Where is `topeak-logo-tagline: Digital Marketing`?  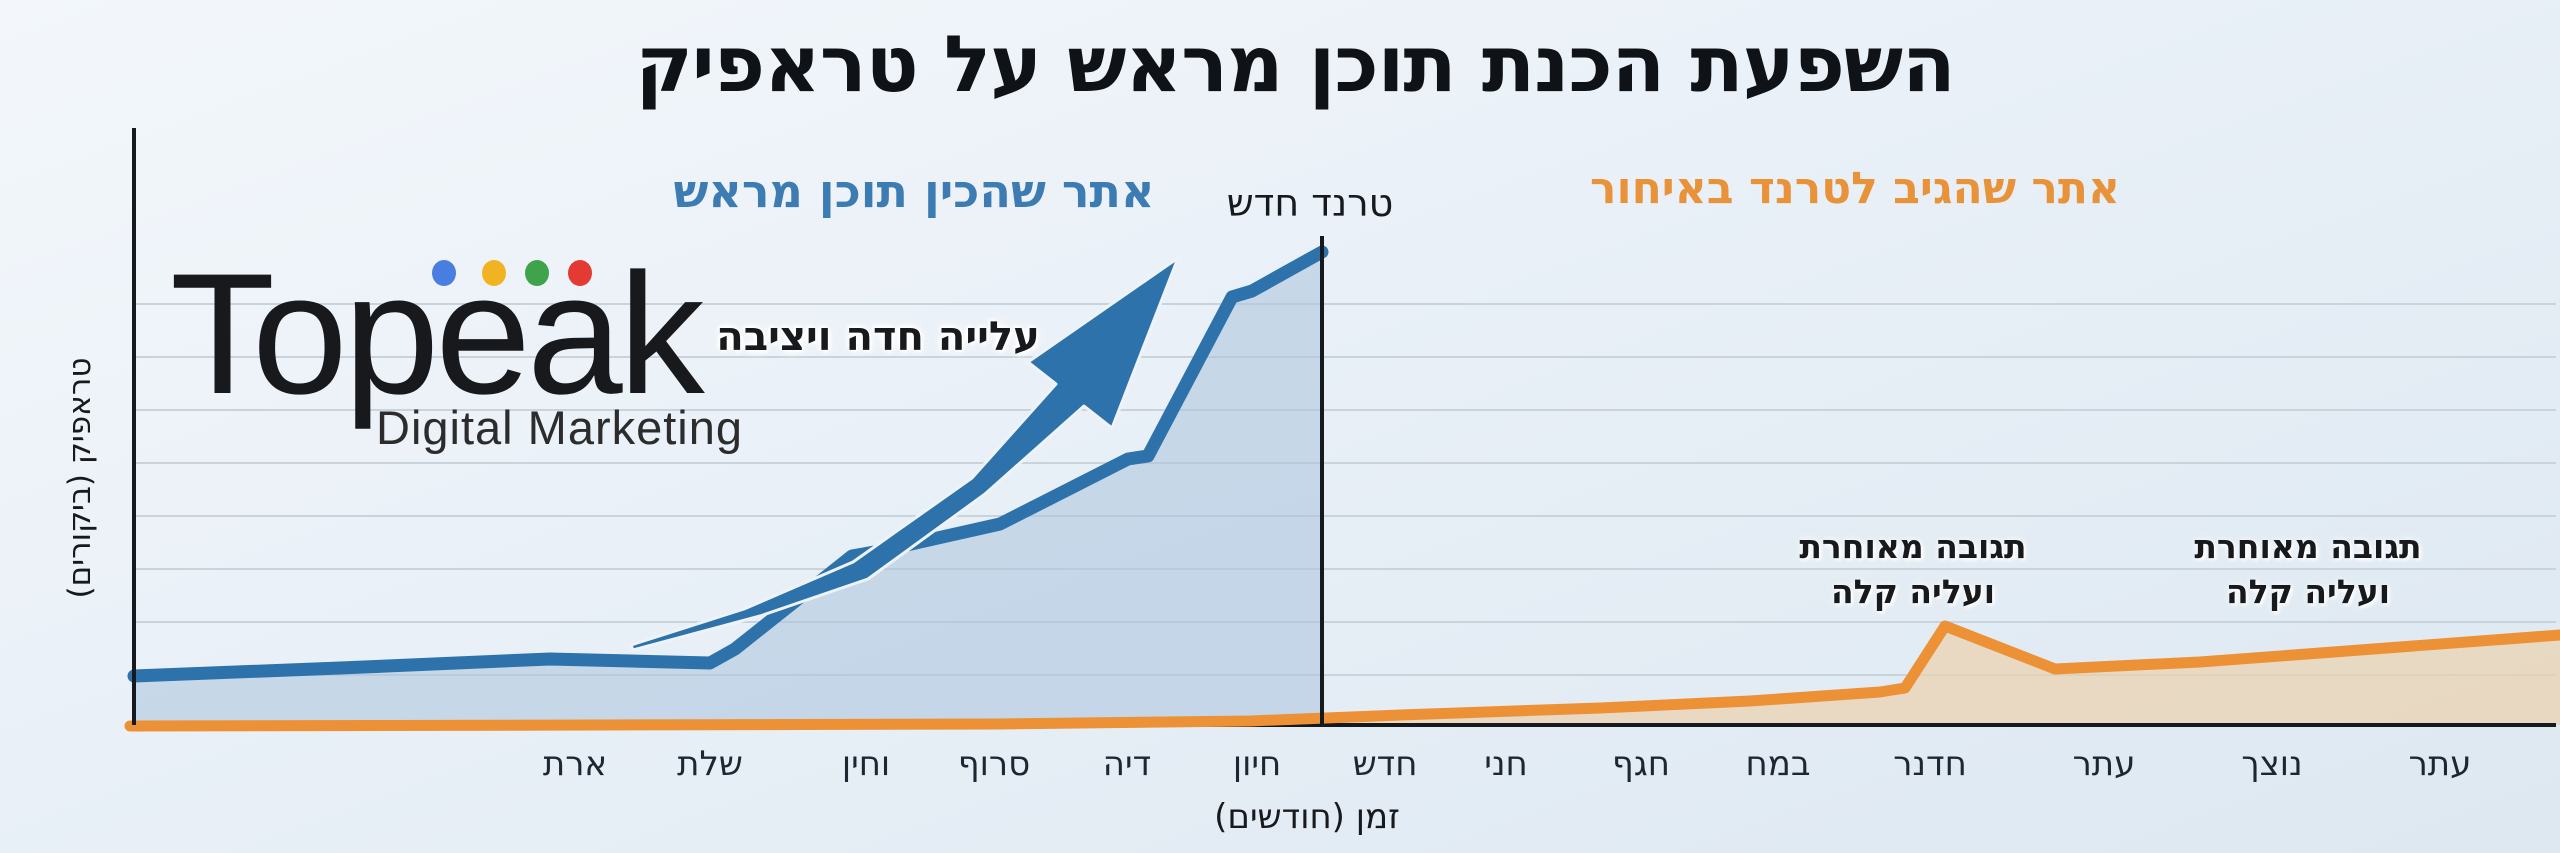
topeak-logo-tagline: Digital Marketing is located at coordinates (560, 427).